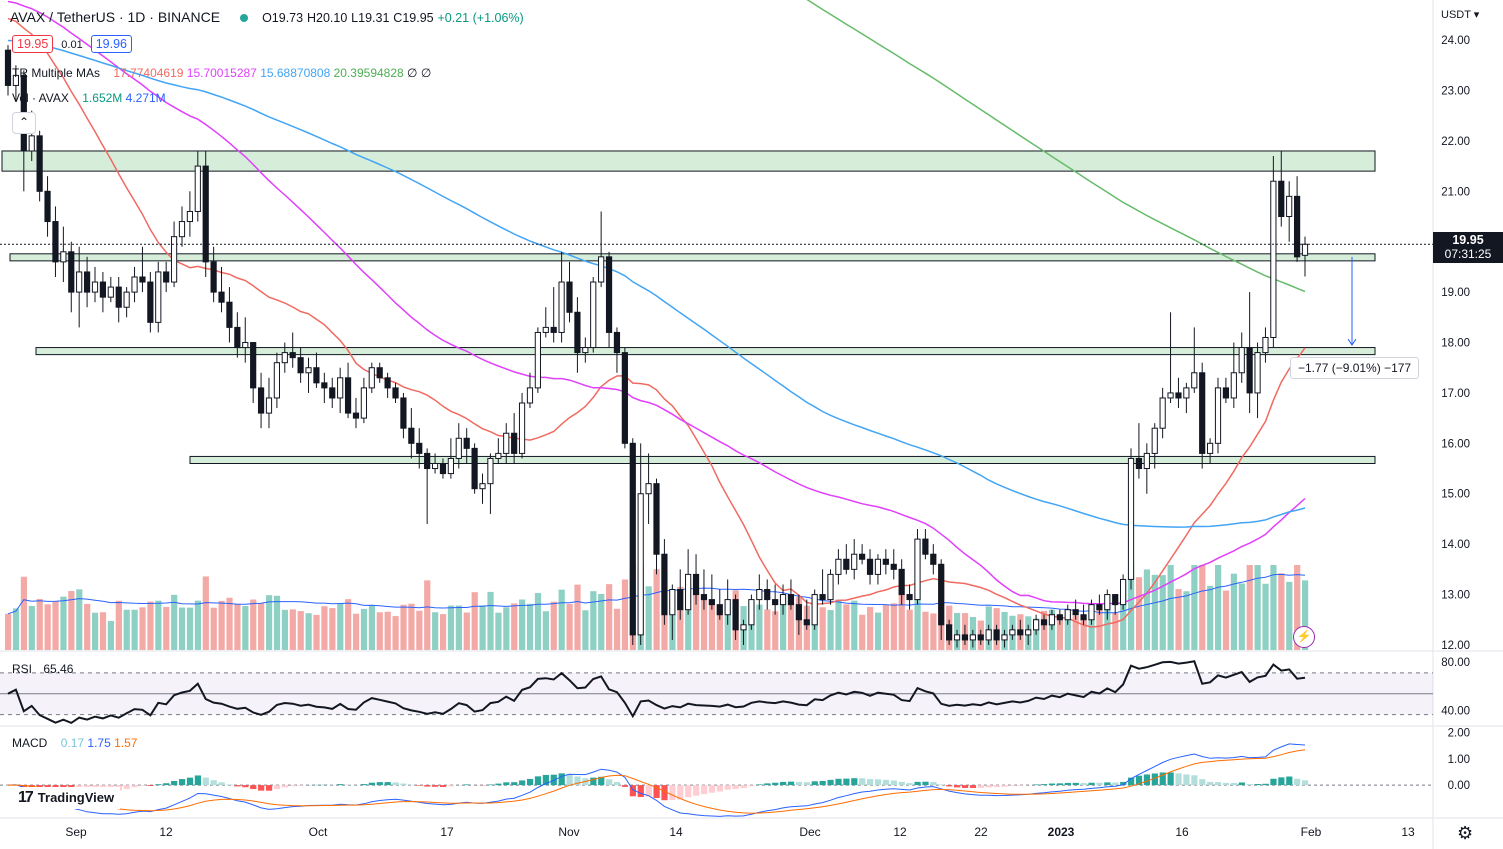  Describe the element at coordinates (1304, 637) in the screenshot. I see `alert-icon: ⚡` at that location.